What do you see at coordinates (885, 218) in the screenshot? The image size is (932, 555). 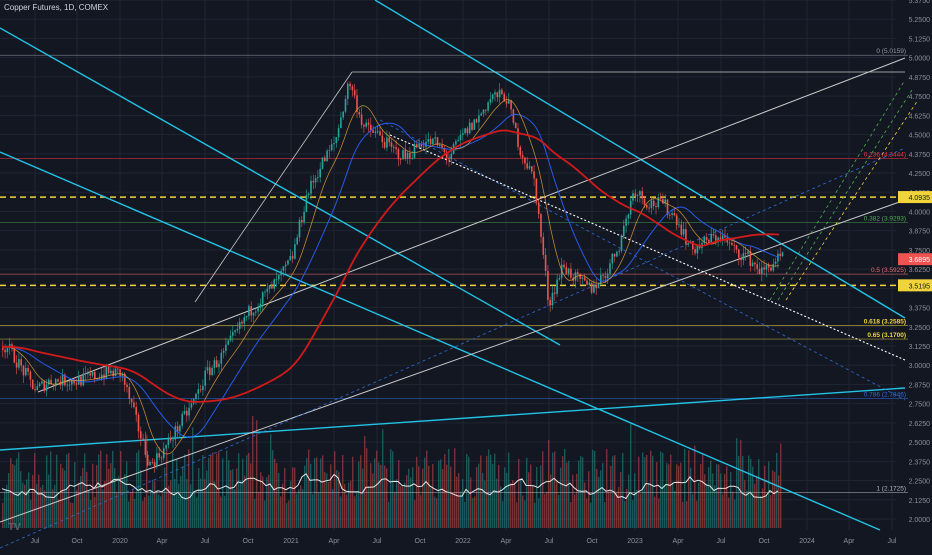 I see `fib-label: 0.382 (3.9293)` at bounding box center [885, 218].